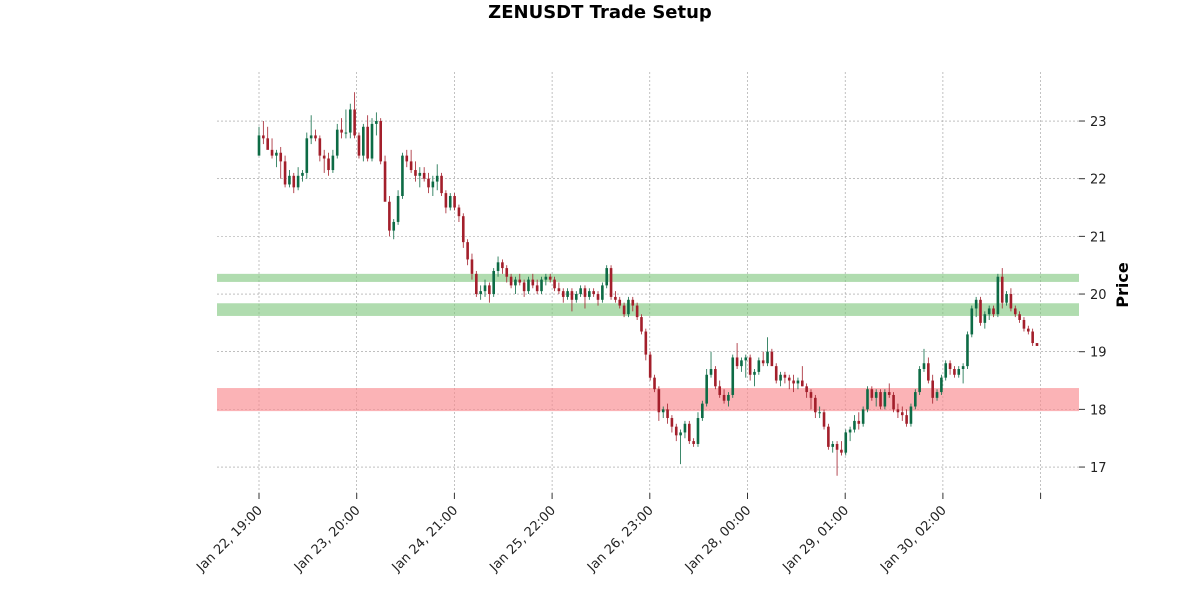 The width and height of the screenshot is (1200, 600). Describe the element at coordinates (425, 539) in the screenshot. I see `x-tick-label: Jan 24, 21:00` at that location.